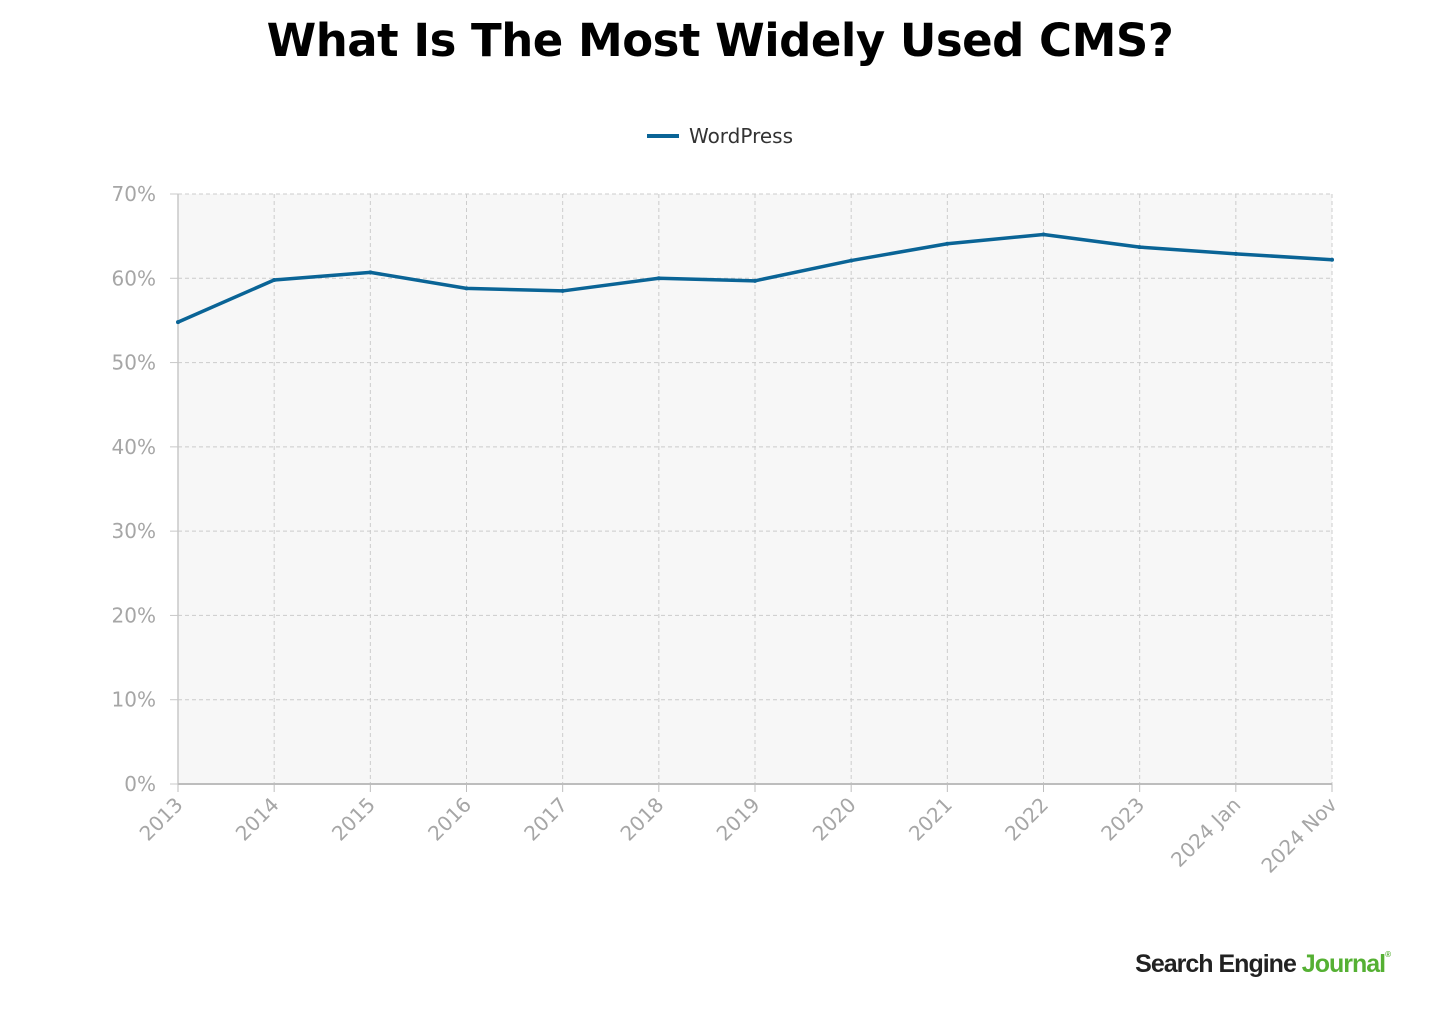  I want to click on x-tick-label: 2023, so click(1122, 819).